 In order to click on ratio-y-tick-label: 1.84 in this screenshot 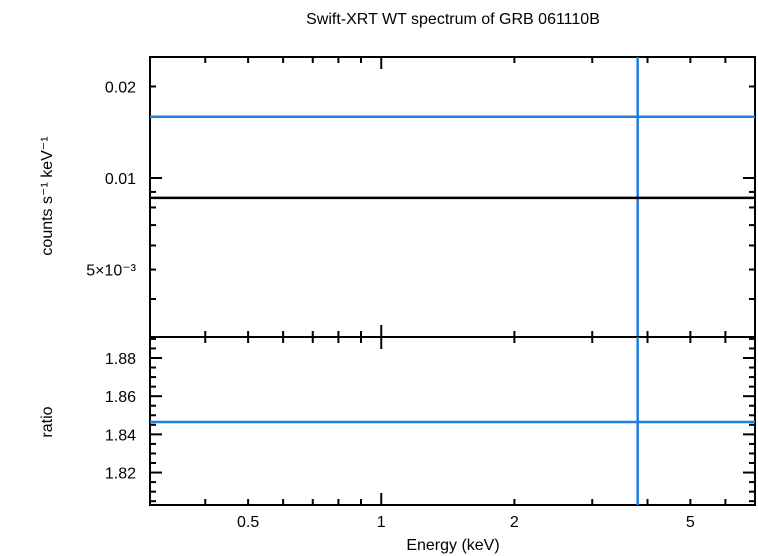, I will do `click(120, 435)`.